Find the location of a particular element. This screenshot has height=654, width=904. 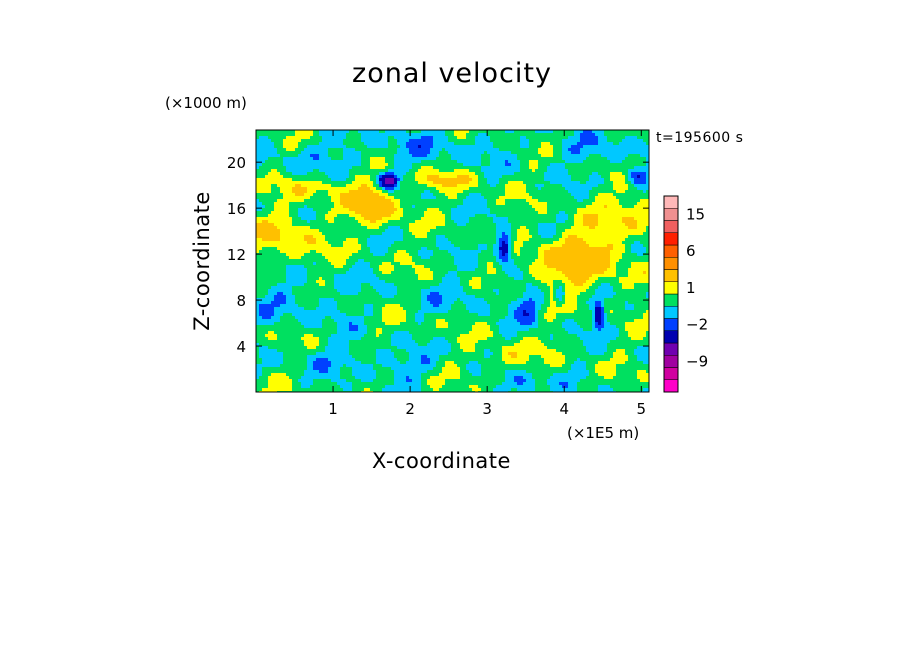

y-tick-label: 12 is located at coordinates (236, 255).